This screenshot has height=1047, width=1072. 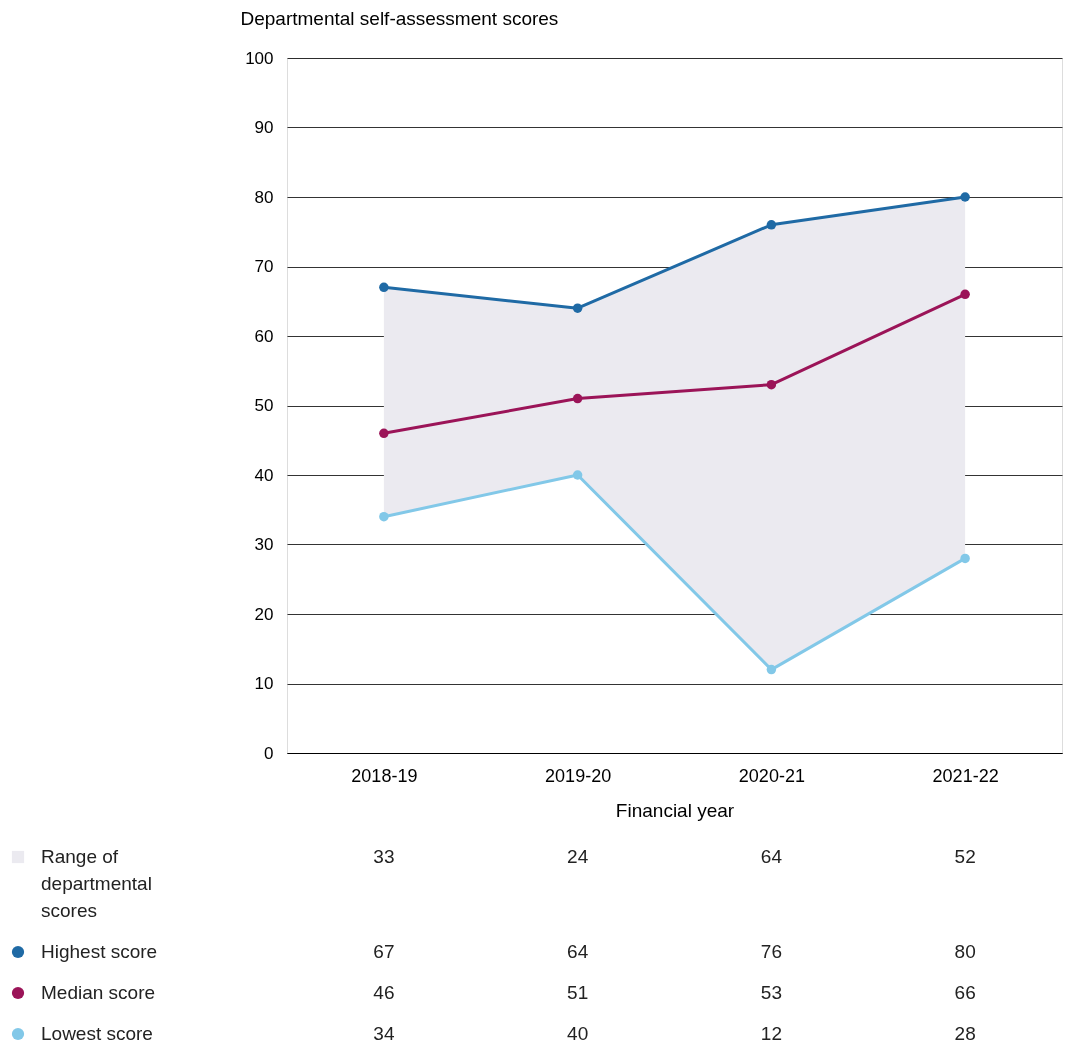 I want to click on text: 24, so click(x=578, y=856).